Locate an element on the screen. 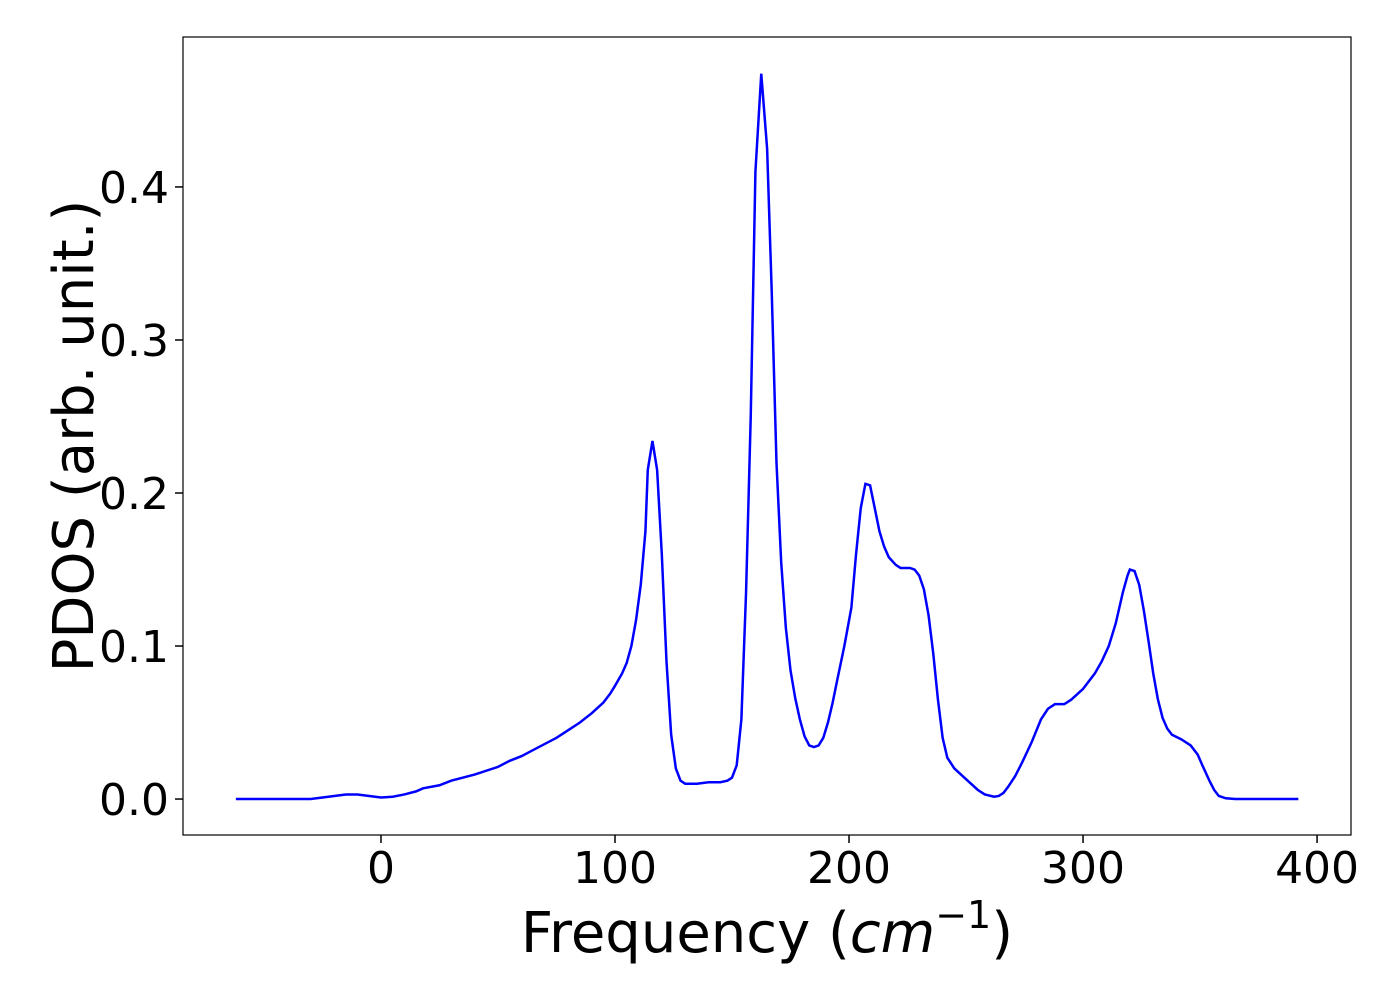  x-tick-label: 200 is located at coordinates (849, 868).